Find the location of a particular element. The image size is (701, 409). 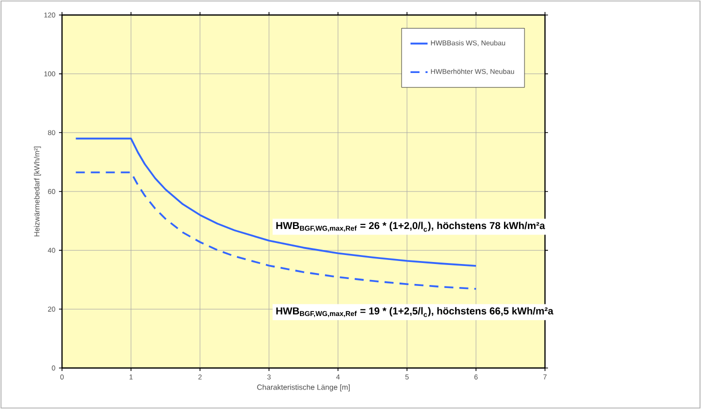

annotation: $\textbf{HWB}_{\textbf{BGF,WG,max,Ref}}\textbf{ = 19 * (1+2,5/l}_{\textbf{c}}\textbf{), höchstens 66,5 kWh/m²a}$ is located at coordinates (415, 312).